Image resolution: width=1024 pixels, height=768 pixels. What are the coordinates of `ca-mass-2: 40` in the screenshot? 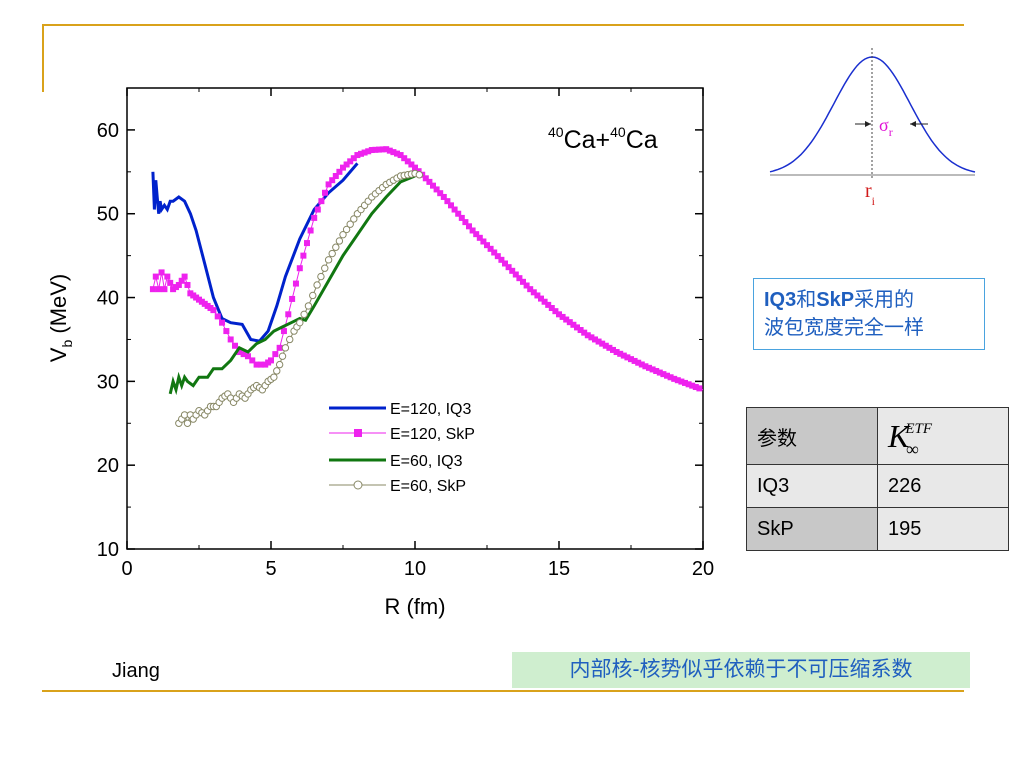 It's located at (618, 132).